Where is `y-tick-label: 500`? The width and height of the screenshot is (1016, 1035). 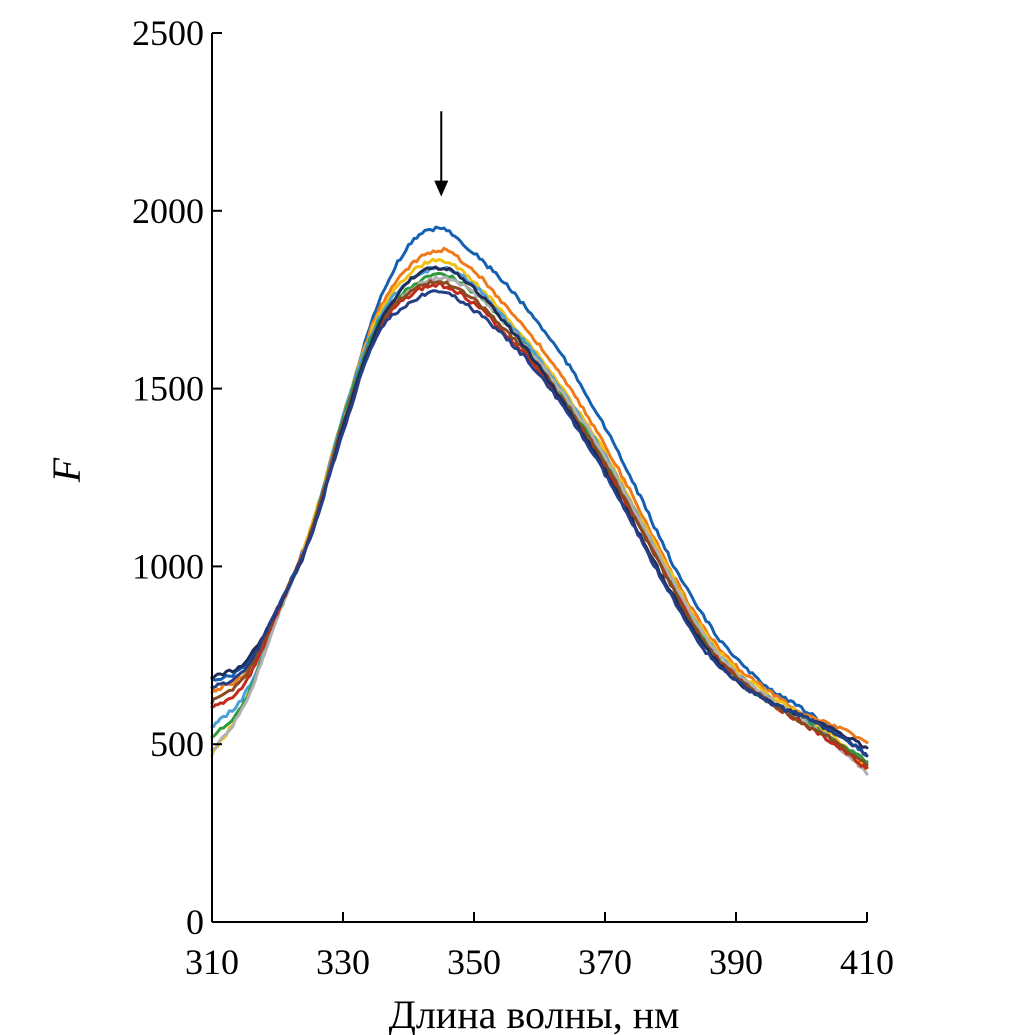
y-tick-label: 500 is located at coordinates (177, 744).